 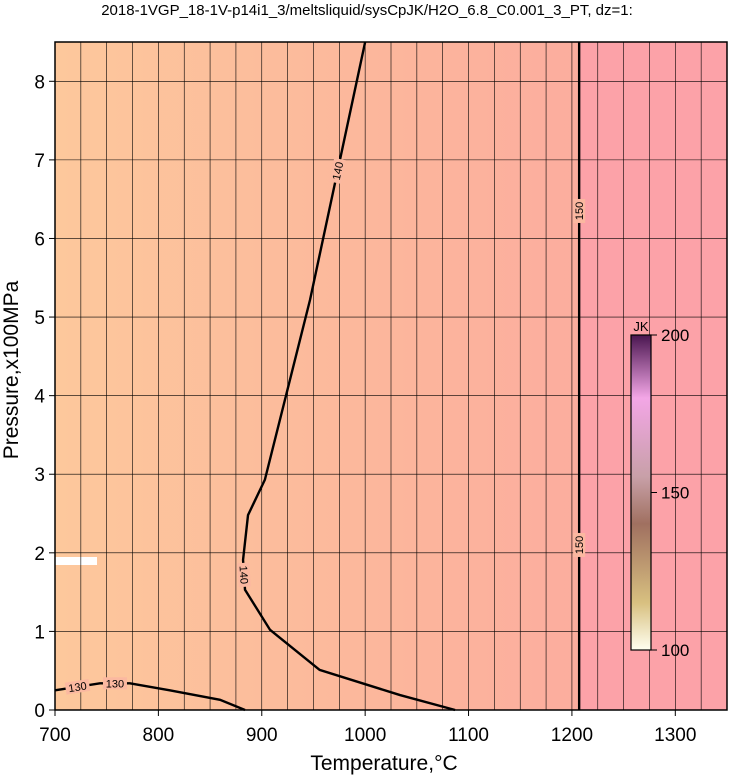 I want to click on y-tick-label: 6, so click(x=39, y=239).